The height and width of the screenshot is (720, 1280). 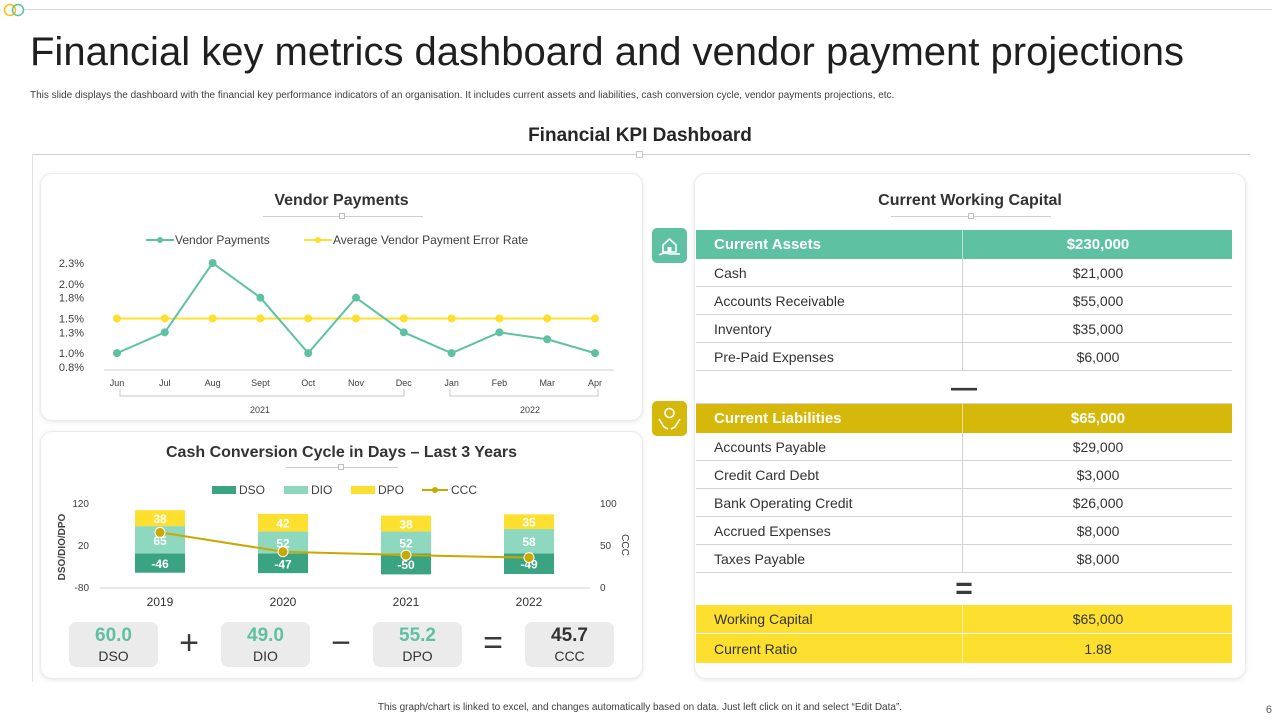 What do you see at coordinates (779, 300) in the screenshot?
I see `row-label: Accounts Receivable` at bounding box center [779, 300].